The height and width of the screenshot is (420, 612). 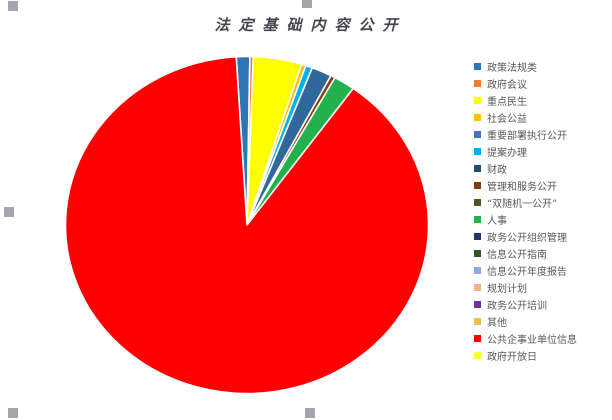 What do you see at coordinates (525, 168) in the screenshot?
I see `legend-item: 财政` at bounding box center [525, 168].